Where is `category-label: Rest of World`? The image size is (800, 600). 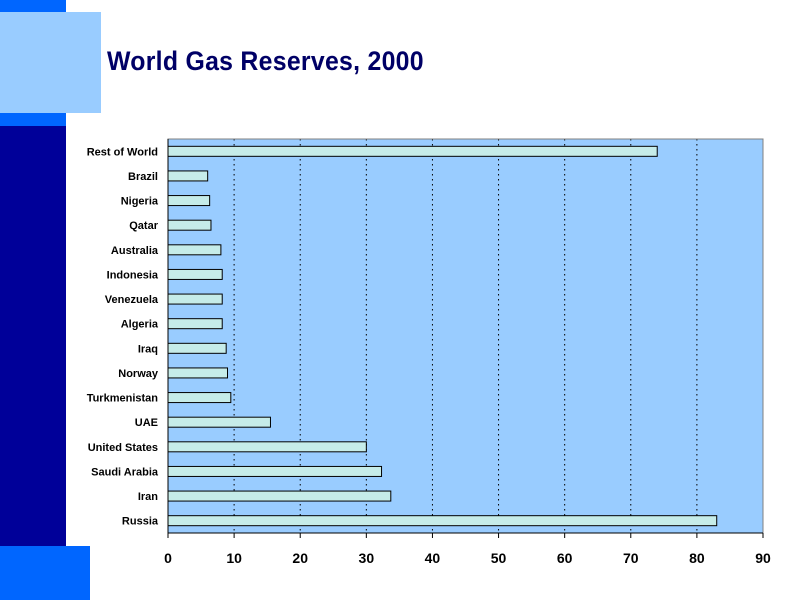 category-label: Rest of World is located at coordinates (122, 152).